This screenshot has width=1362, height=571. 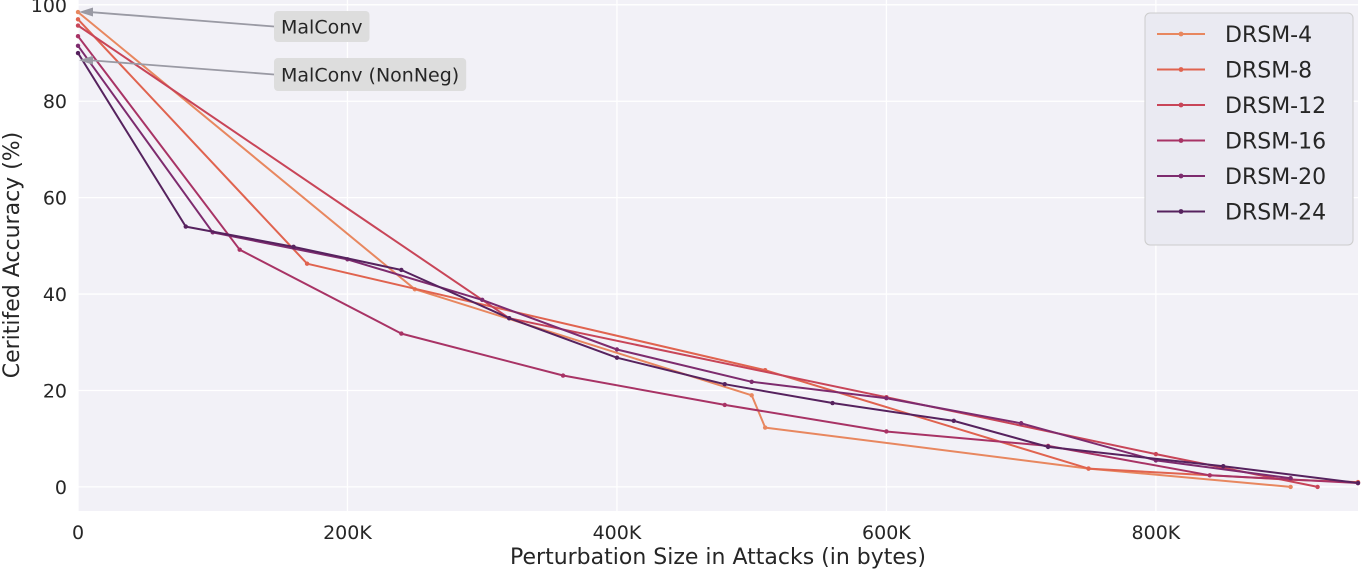 I want to click on x-tick-labels: 0 200K 400K 600K 800K, so click(x=626, y=533).